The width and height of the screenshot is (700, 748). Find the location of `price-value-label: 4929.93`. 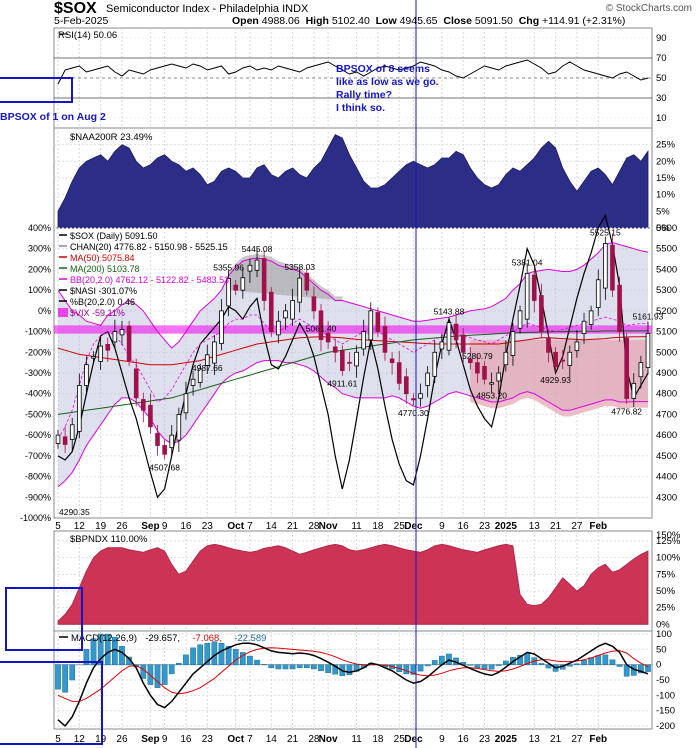

price-value-label: 4929.93 is located at coordinates (555, 380).